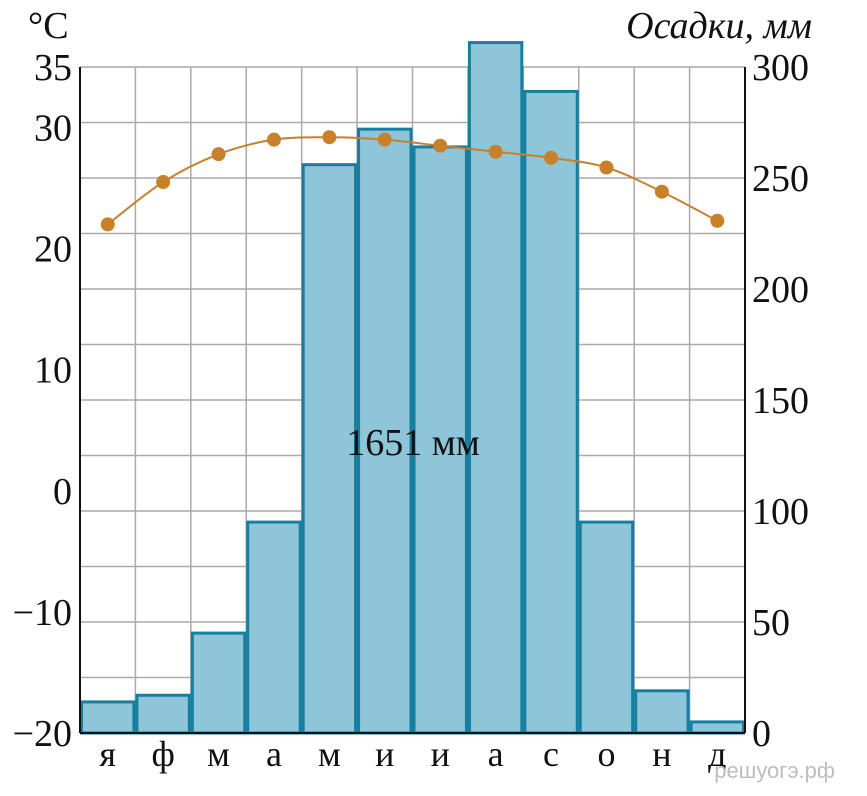 This screenshot has width=867, height=796. I want to click on watermark: решуогэ.рф, so click(774, 770).